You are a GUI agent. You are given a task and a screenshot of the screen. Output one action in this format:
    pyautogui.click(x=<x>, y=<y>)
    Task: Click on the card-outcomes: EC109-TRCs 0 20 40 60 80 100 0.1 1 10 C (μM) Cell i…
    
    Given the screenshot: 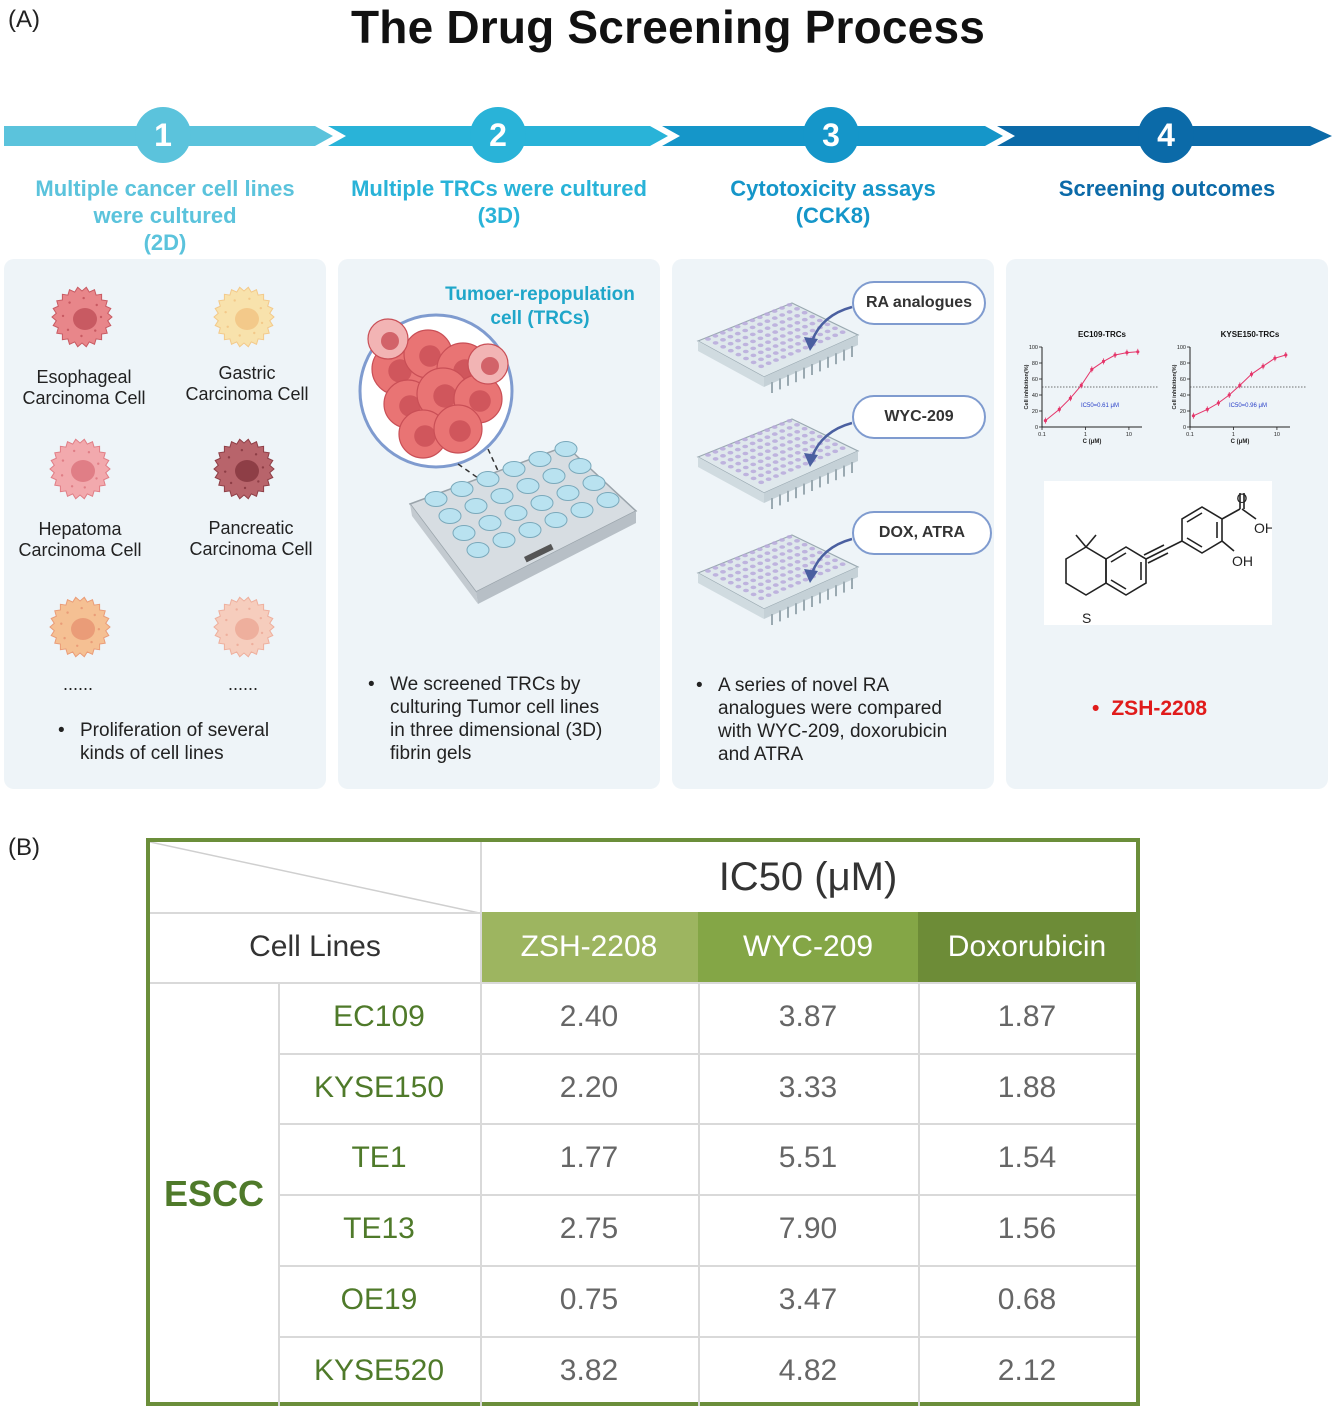 What is the action you would take?
    pyautogui.click(x=1167, y=524)
    